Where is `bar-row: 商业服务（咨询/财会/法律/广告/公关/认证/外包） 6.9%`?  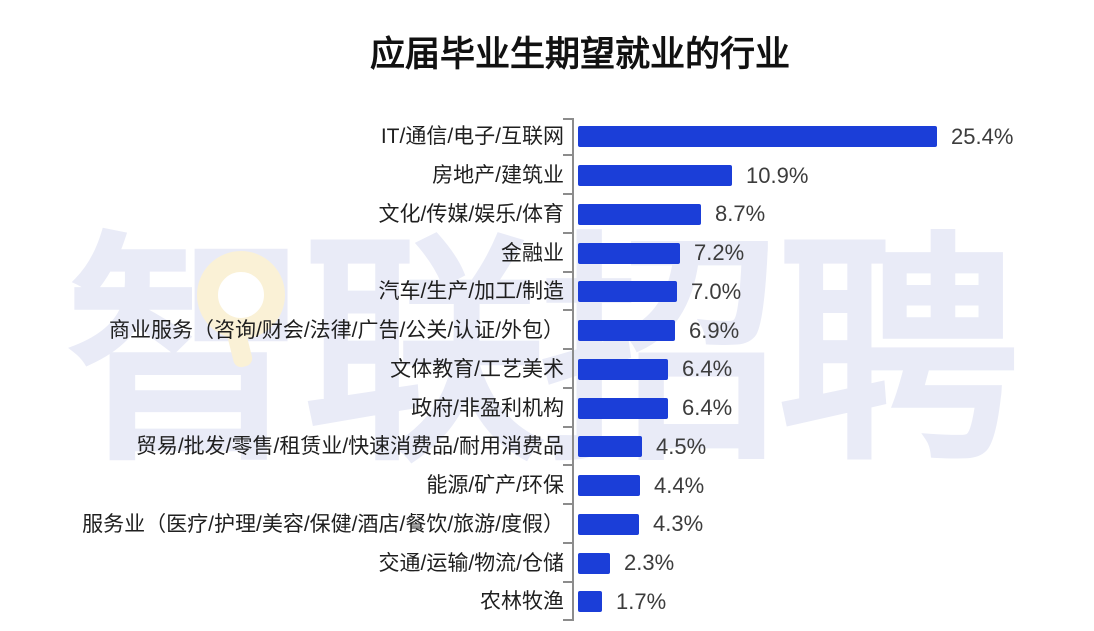
bar-row: 商业服务（咨询/财会/法律/广告/公关/认证/外包） 6.9% is located at coordinates (547, 330).